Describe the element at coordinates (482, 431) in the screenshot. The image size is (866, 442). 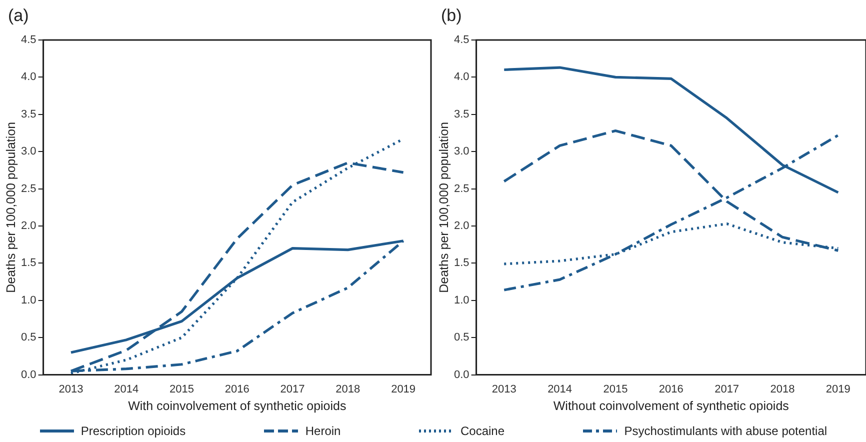
I see `legend-label: Cocaine` at that location.